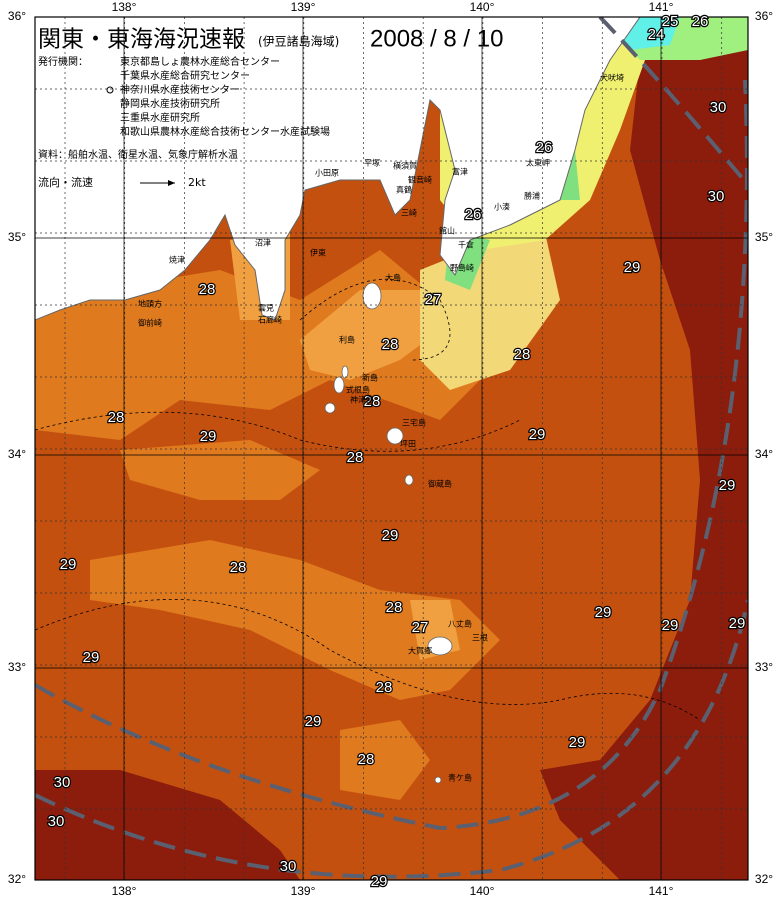 The image size is (780, 904). I want to click on issuer: 和歌山県農林水産総合技術センター水産試験場, so click(225, 131).